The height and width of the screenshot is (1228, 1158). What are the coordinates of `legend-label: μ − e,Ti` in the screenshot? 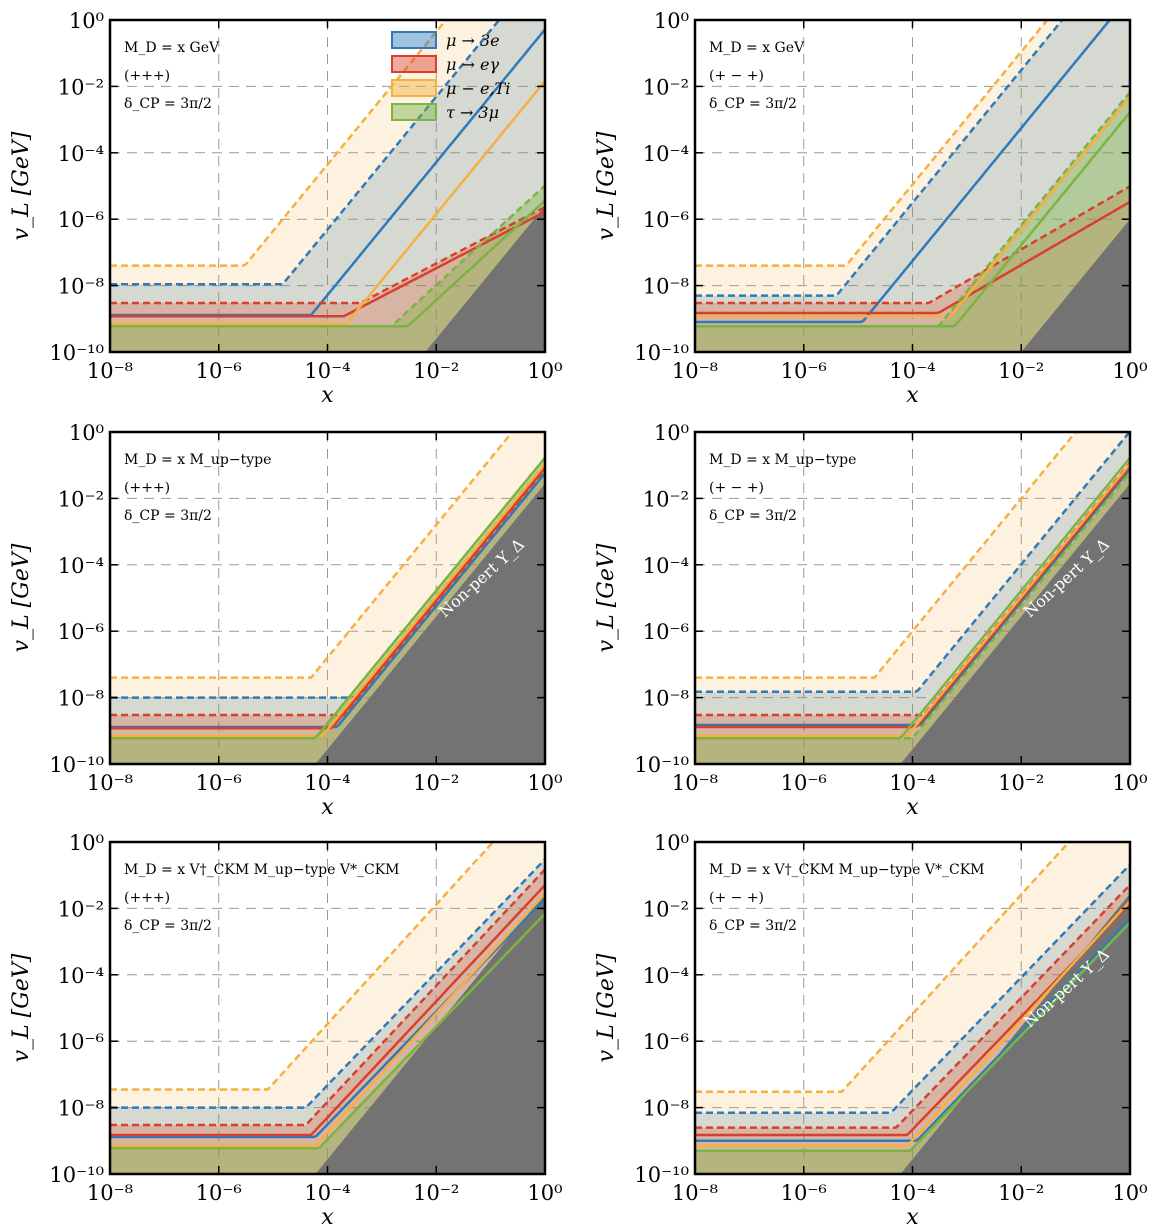 It's located at (478, 88).